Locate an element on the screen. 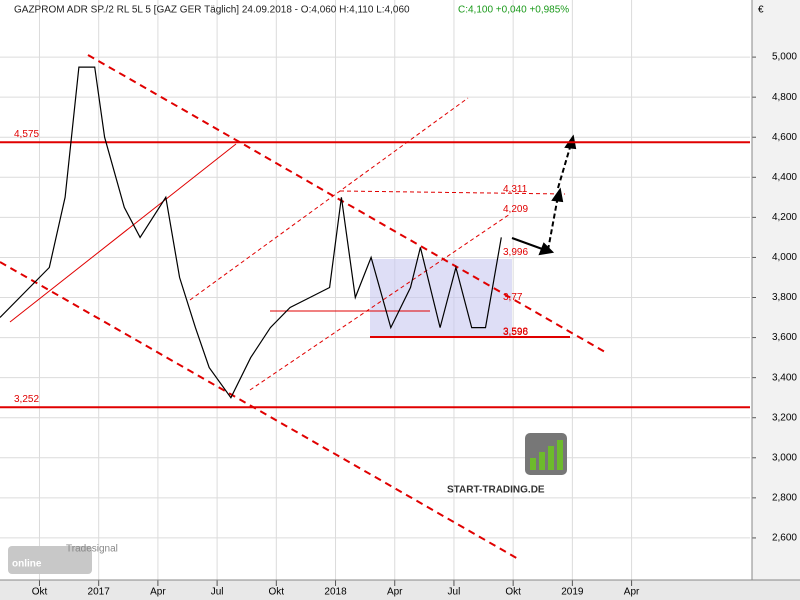 The height and width of the screenshot is (600, 800). y-tick-label: 2,600 is located at coordinates (784, 538).